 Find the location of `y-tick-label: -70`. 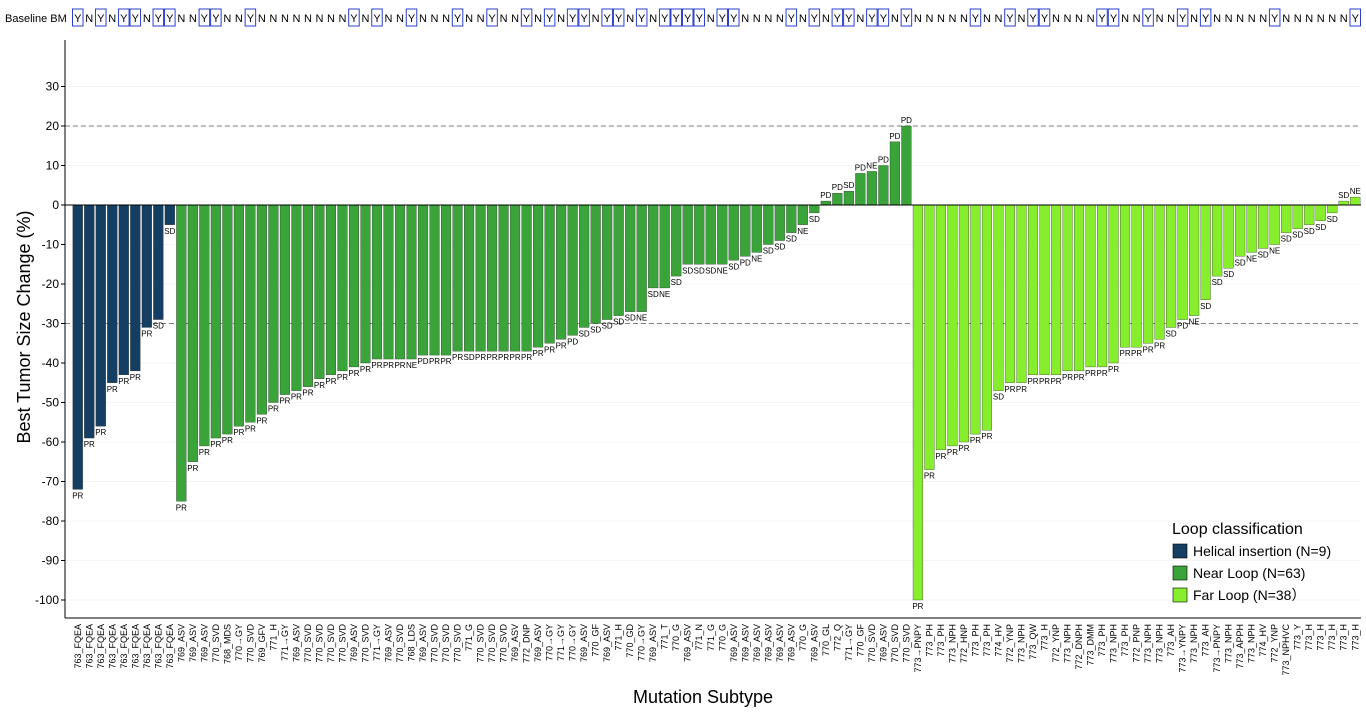

y-tick-label: -70 is located at coordinates (51, 482).